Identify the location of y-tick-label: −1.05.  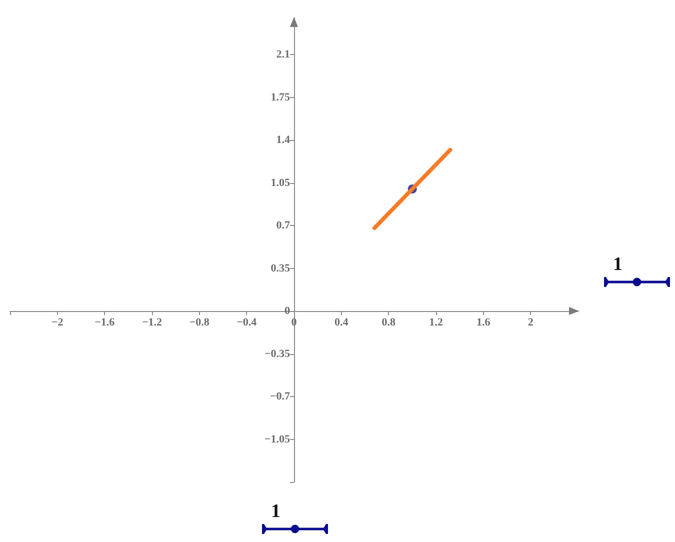
(277, 439).